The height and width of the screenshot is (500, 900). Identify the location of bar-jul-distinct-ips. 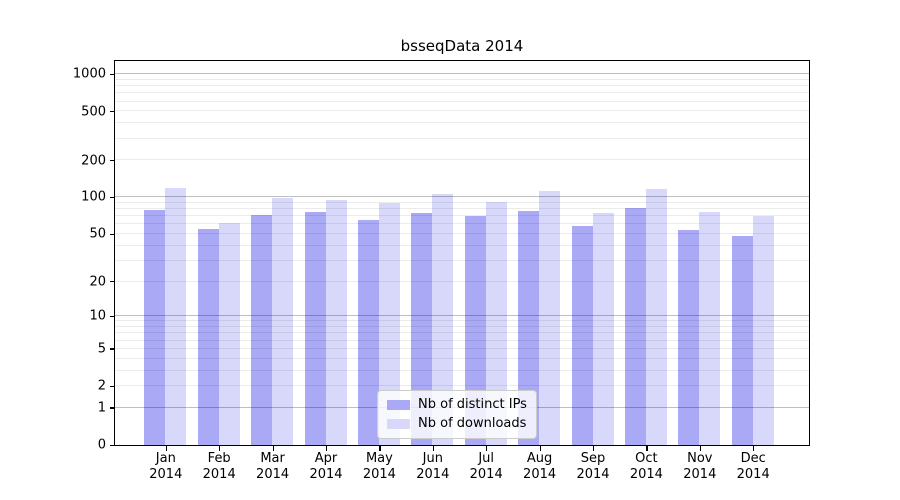
(475, 330).